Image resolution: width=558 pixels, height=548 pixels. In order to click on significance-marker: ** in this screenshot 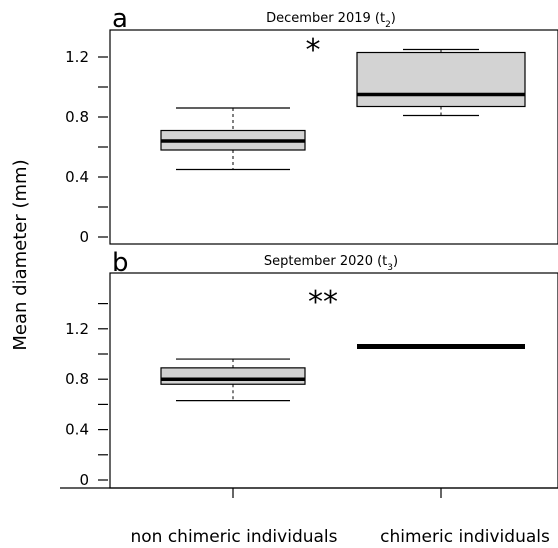, I will do `click(323, 302)`.